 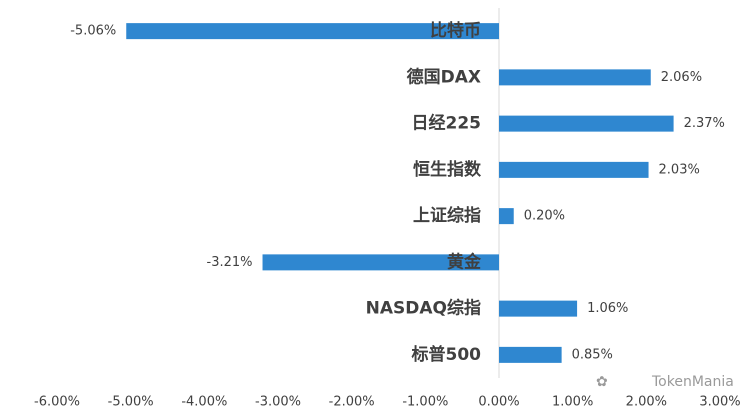 I want to click on category-label: 标普500, so click(x=447, y=354).